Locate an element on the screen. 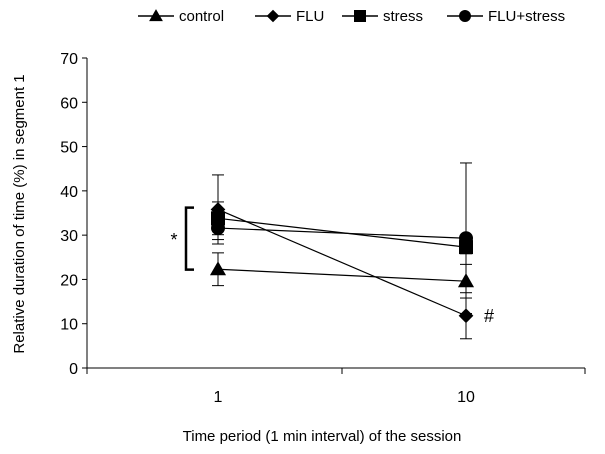 This screenshot has height=454, width=605. legend-item: stress is located at coordinates (382, 16).